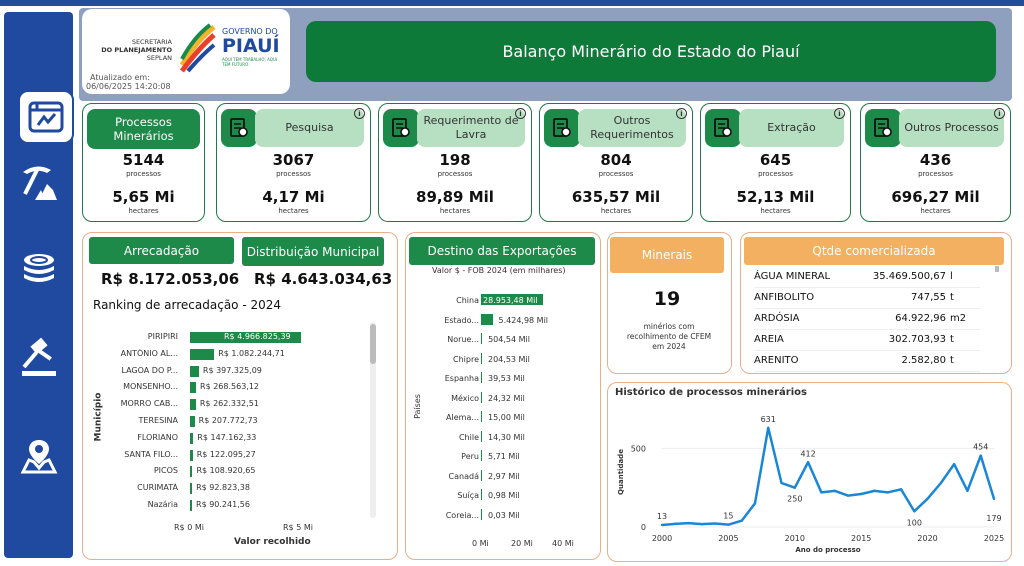 The image size is (1024, 566). I want to click on ranking-value: R$ 207.772,73, so click(228, 420).